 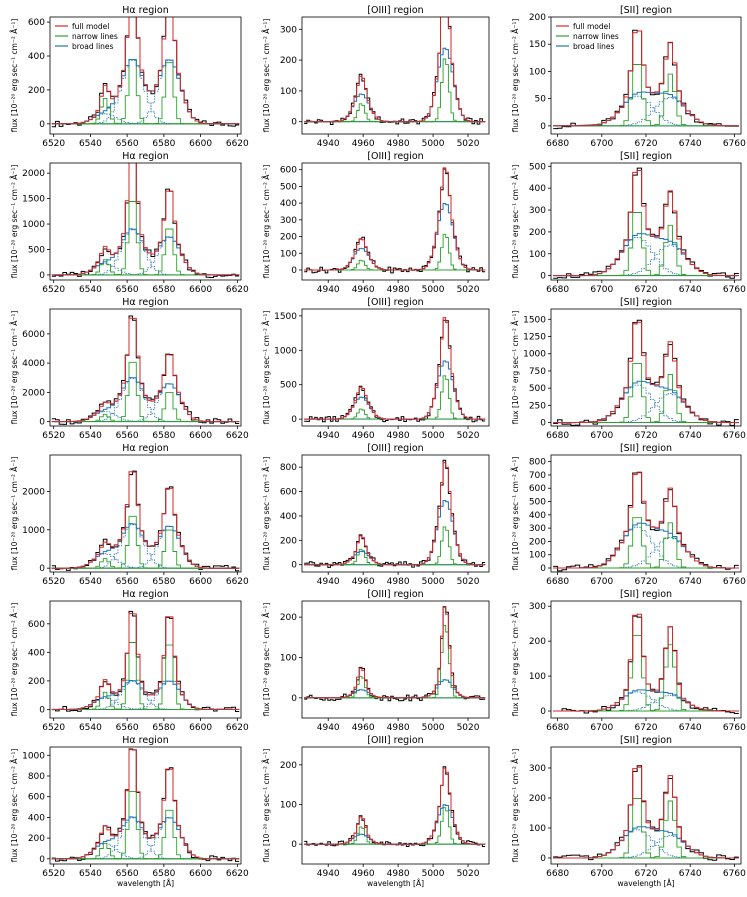 What do you see at coordinates (690, 874) in the screenshot?
I see `x-tick-label: 6740` at bounding box center [690, 874].